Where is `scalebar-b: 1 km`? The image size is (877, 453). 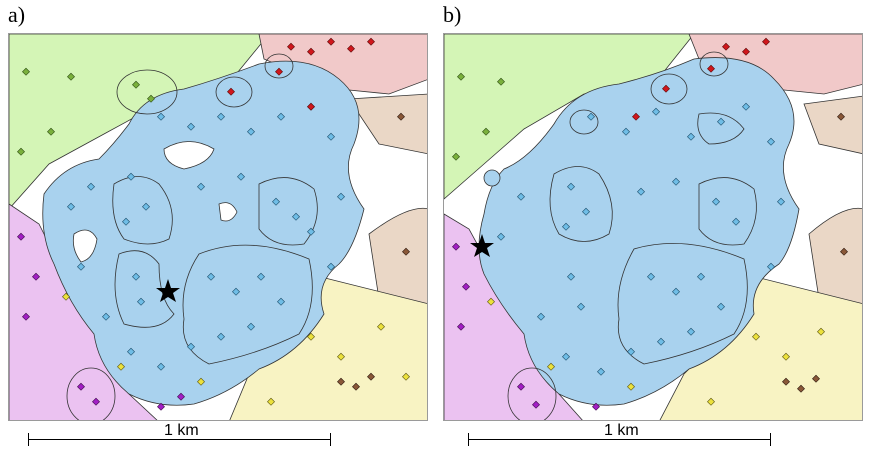 scalebar-b: 1 km is located at coordinates (620, 436).